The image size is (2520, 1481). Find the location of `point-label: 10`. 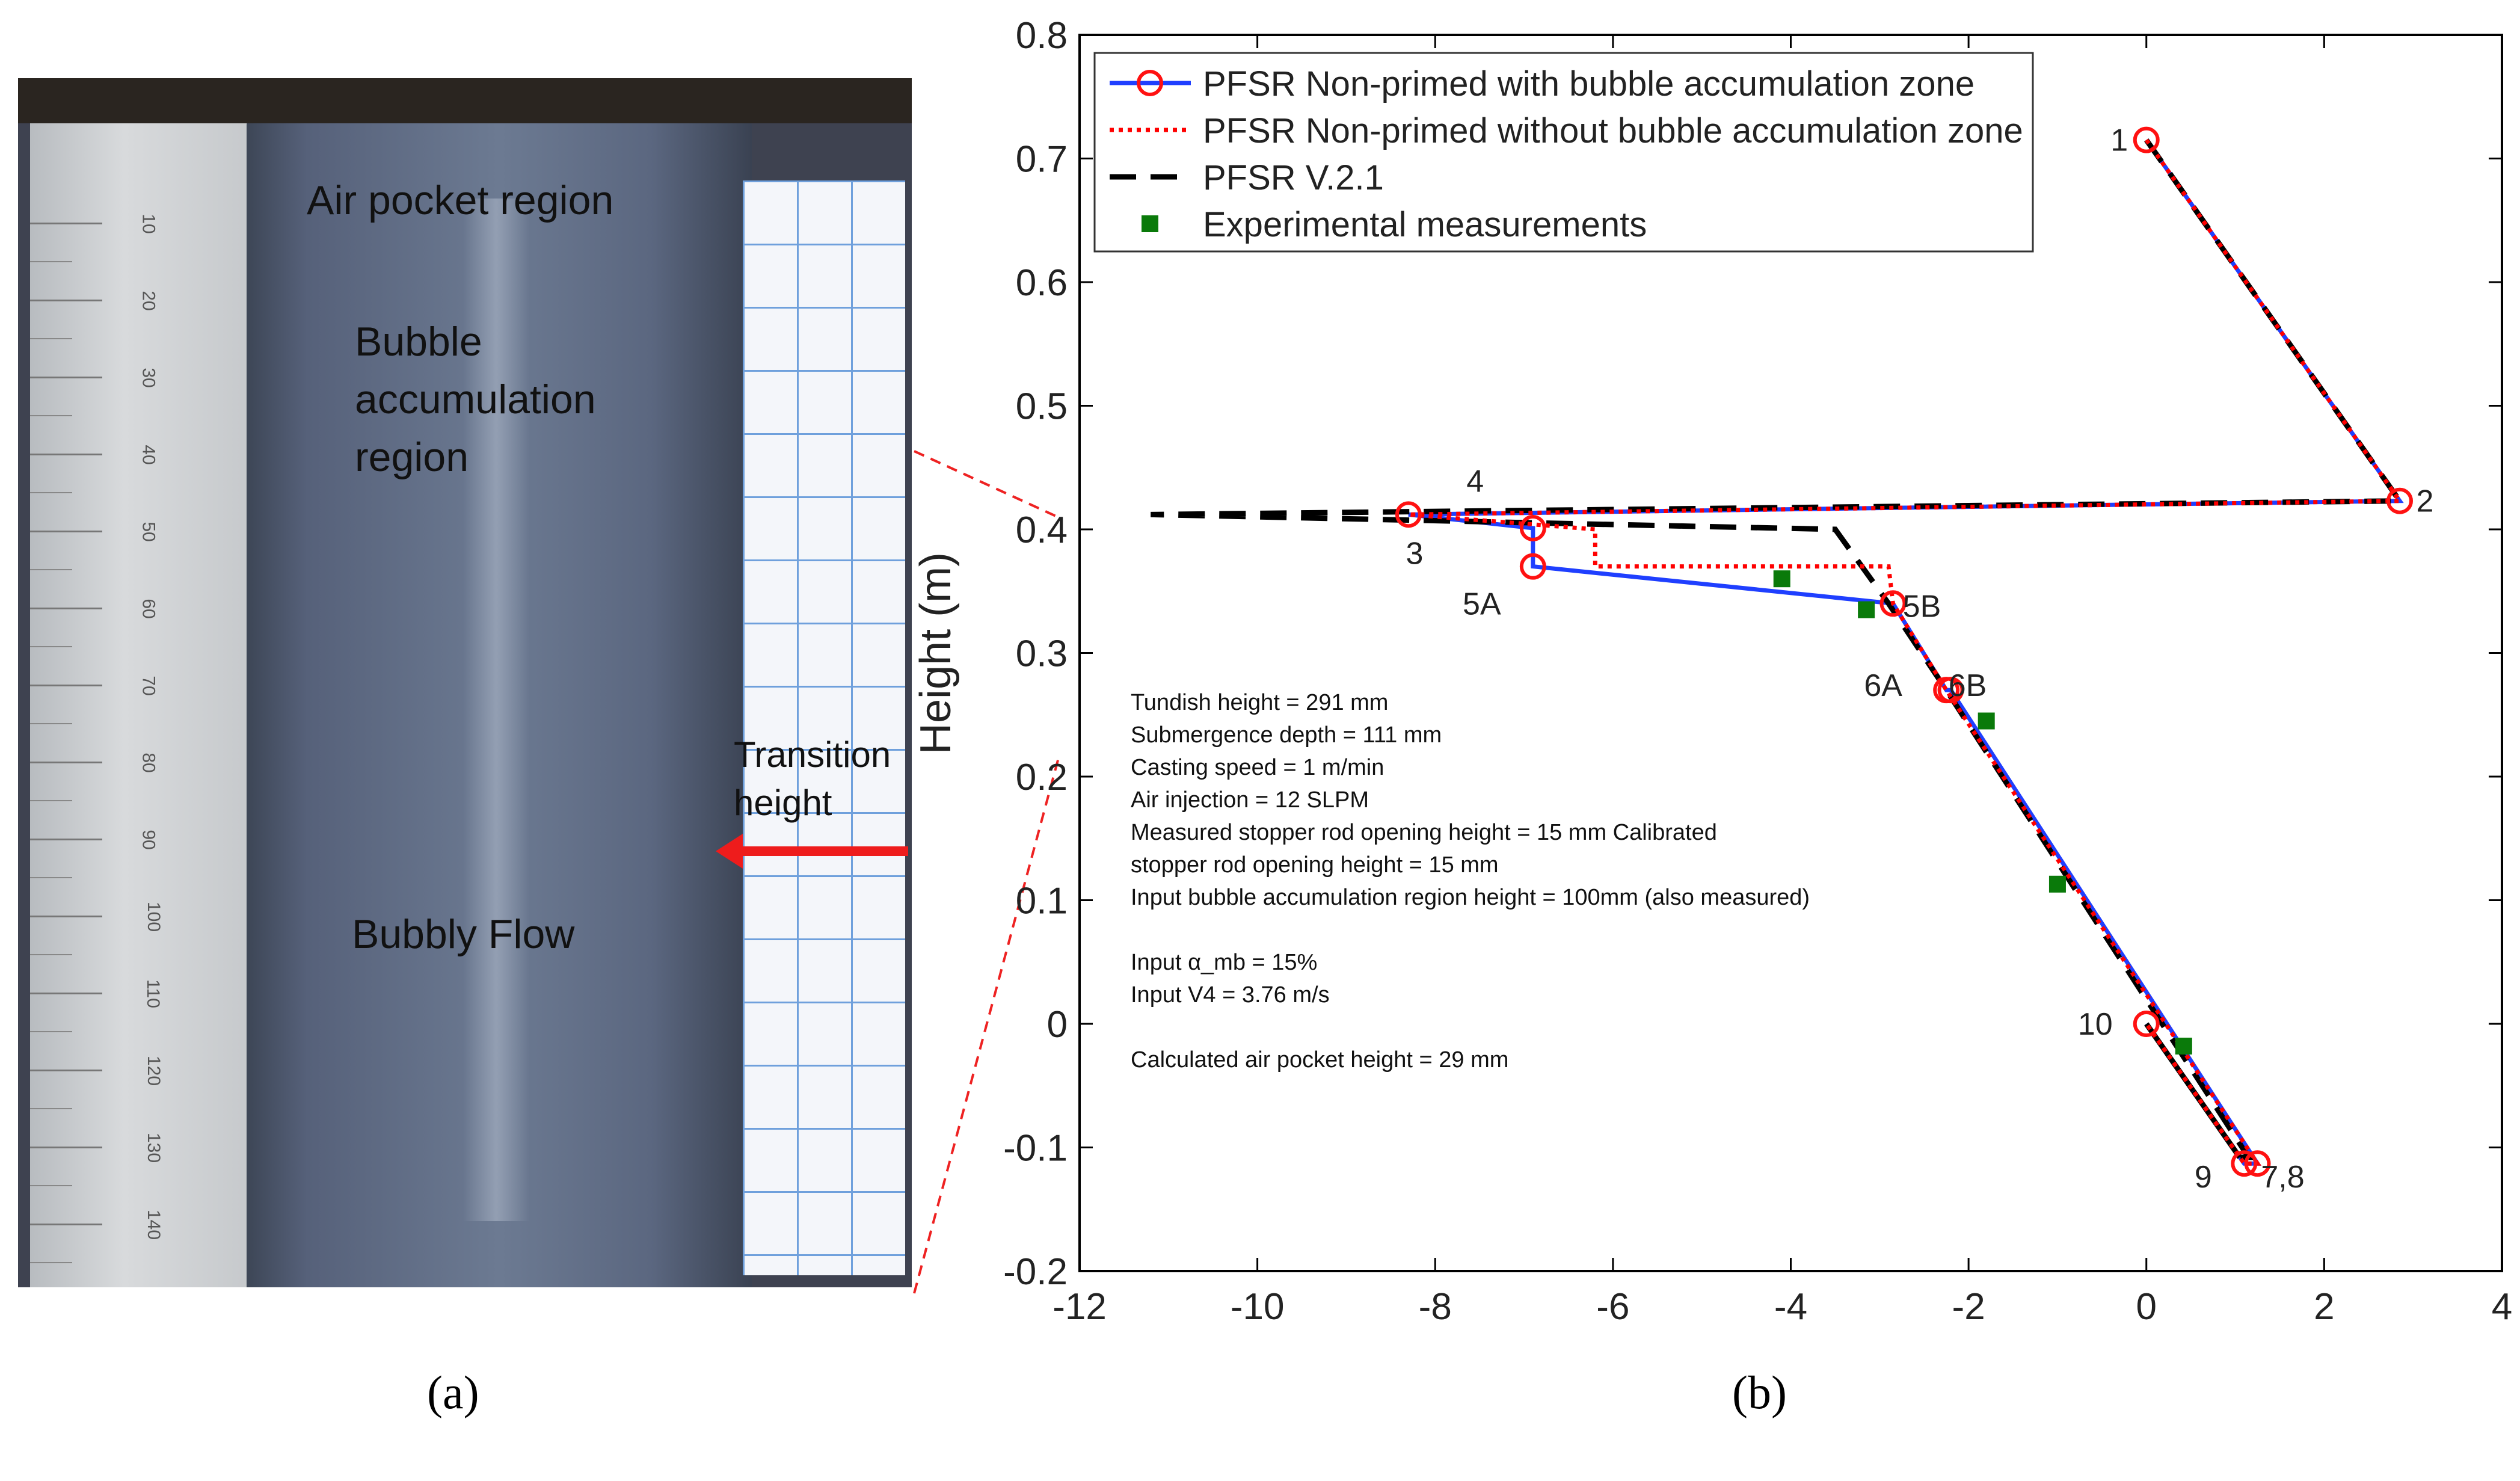

point-label: 10 is located at coordinates (2095, 1024).